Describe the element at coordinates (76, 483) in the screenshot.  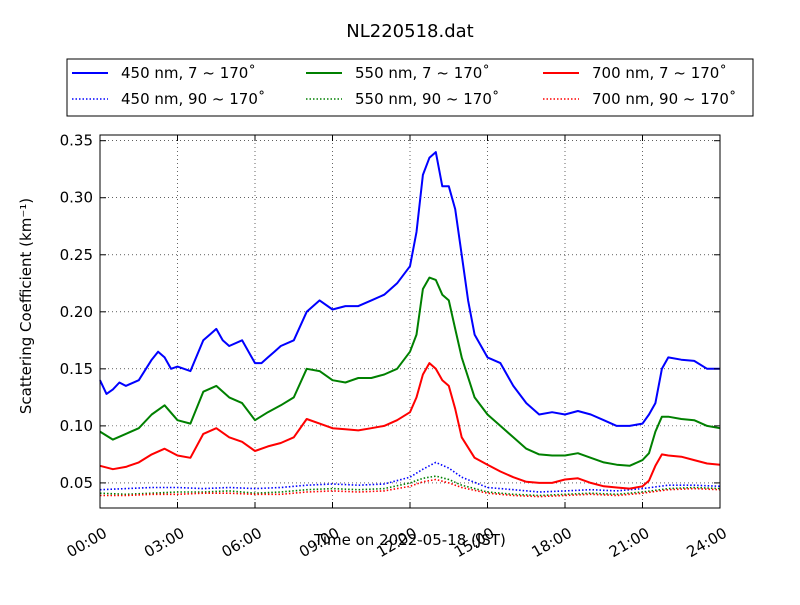
I see `y-tick-label: 0.05` at that location.